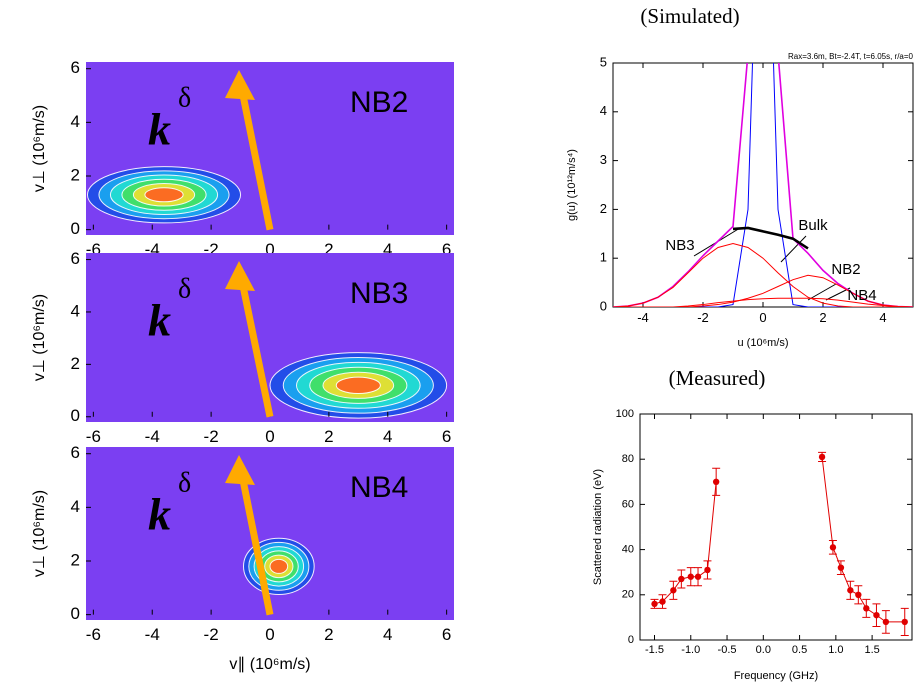 The image size is (916, 690). What do you see at coordinates (328, 249) in the screenshot?
I see `x-tick-label: 2` at bounding box center [328, 249].